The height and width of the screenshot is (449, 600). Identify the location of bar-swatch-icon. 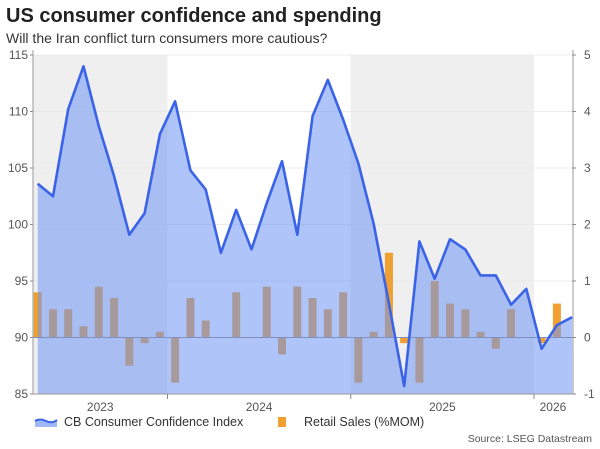
(282, 422).